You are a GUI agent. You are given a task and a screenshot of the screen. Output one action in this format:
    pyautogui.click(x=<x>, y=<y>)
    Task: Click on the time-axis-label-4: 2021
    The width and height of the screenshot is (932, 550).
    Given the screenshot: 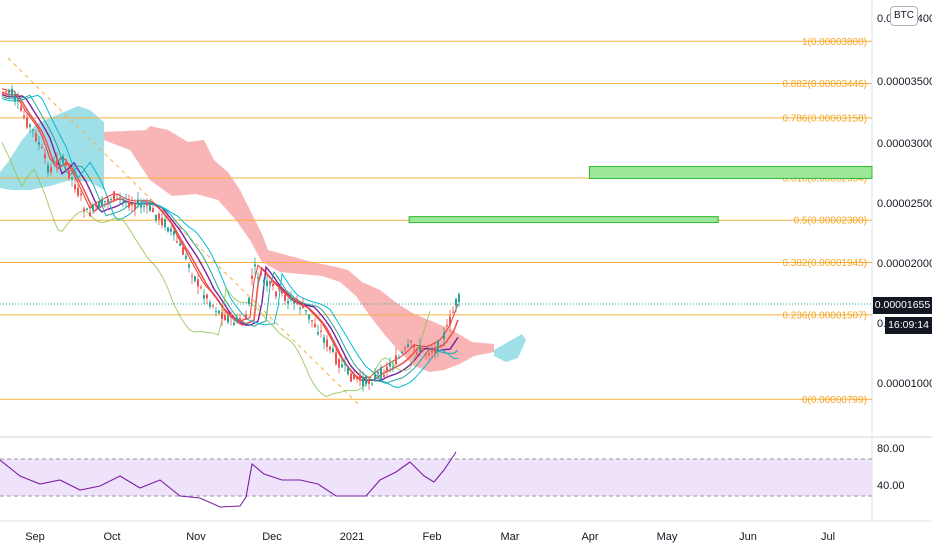 What is the action you would take?
    pyautogui.click(x=352, y=537)
    